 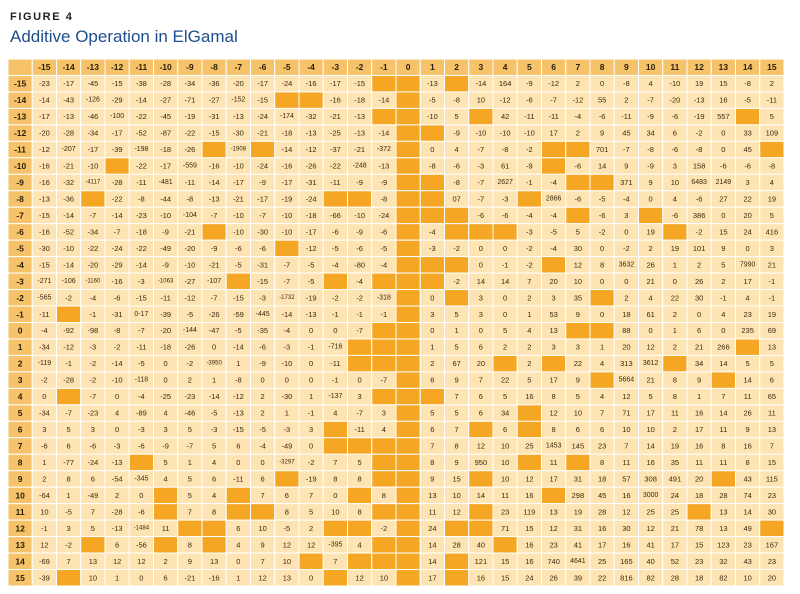 What do you see at coordinates (578, 198) in the screenshot?
I see `cell-value: -6` at bounding box center [578, 198].